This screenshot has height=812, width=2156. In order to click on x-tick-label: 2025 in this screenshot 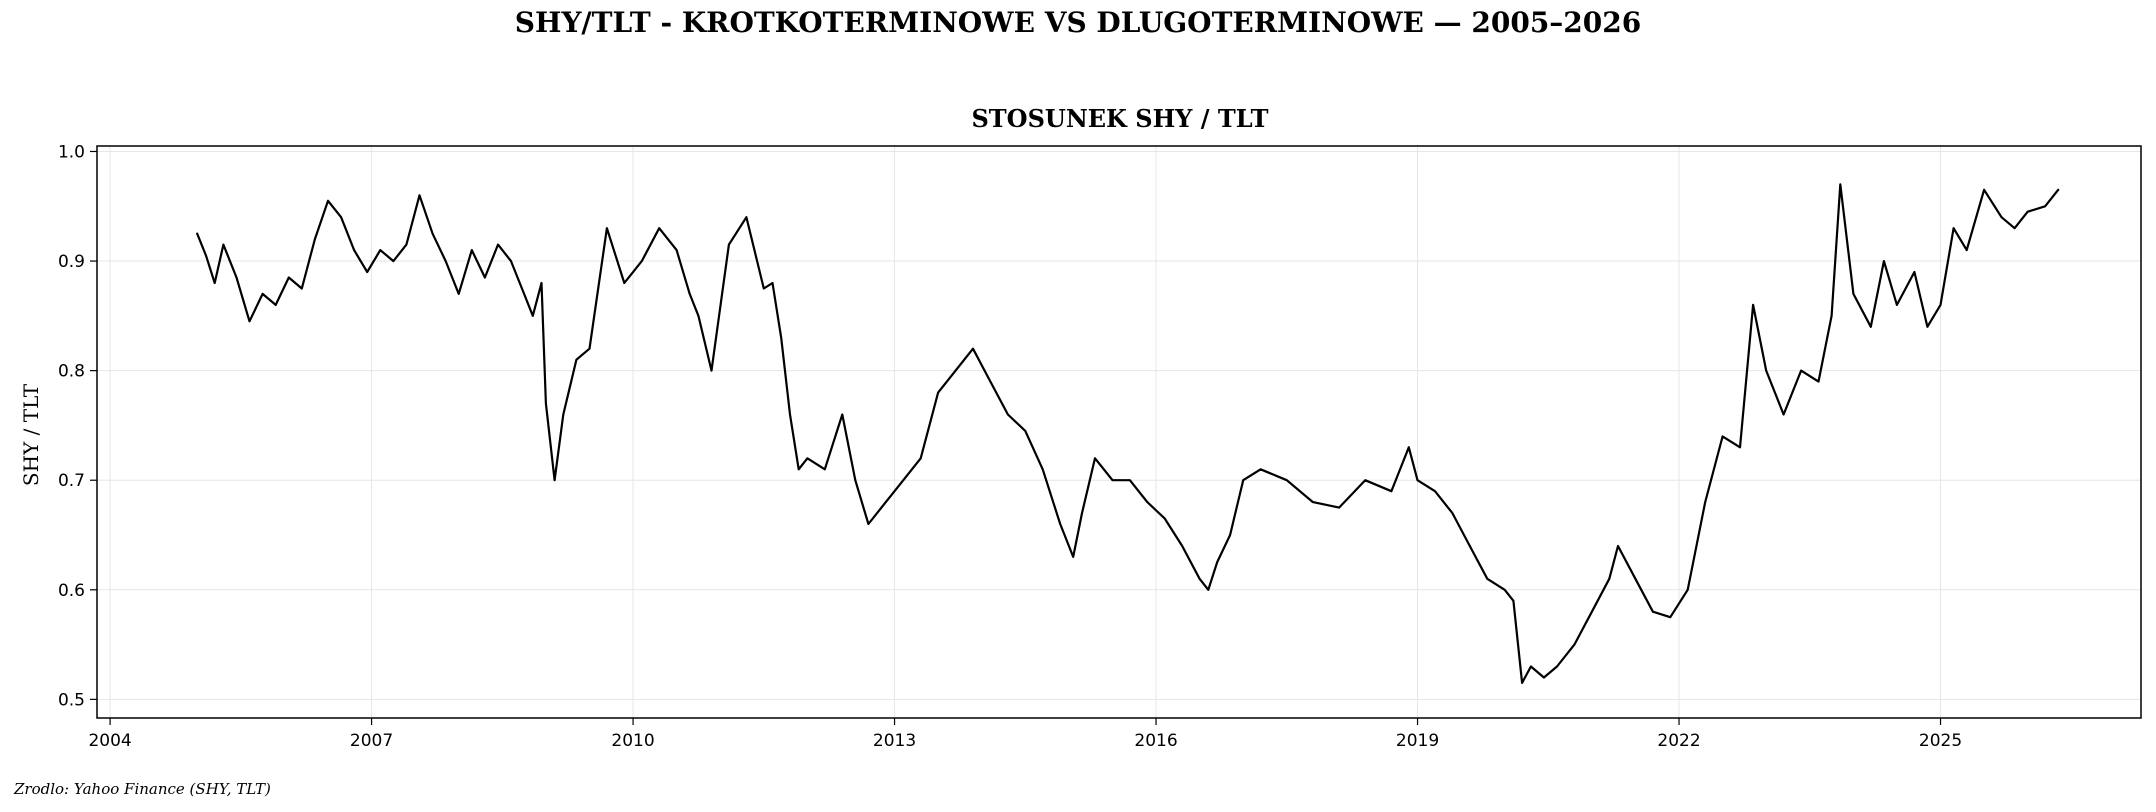, I will do `click(1940, 741)`.